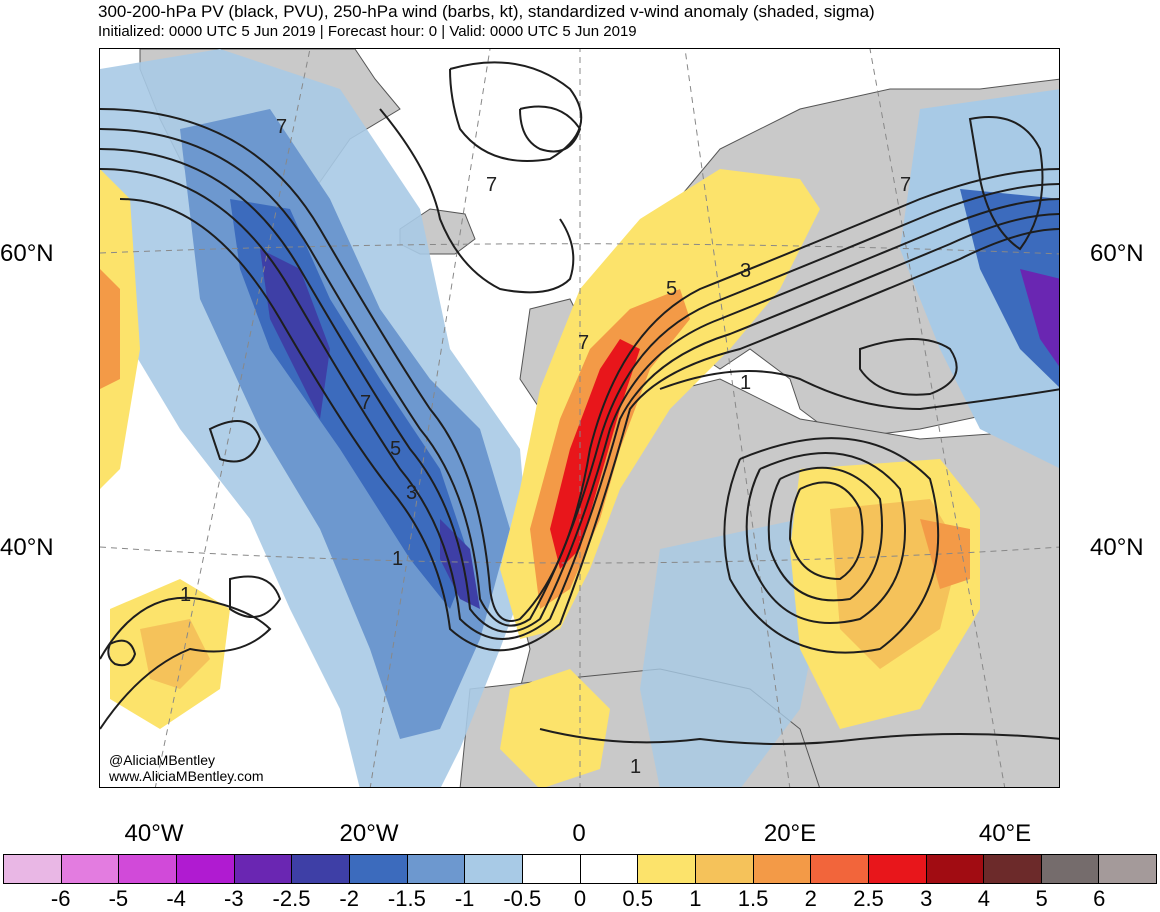 The image size is (1160, 912). I want to click on colorbar-tick-label: -1, so click(464, 898).